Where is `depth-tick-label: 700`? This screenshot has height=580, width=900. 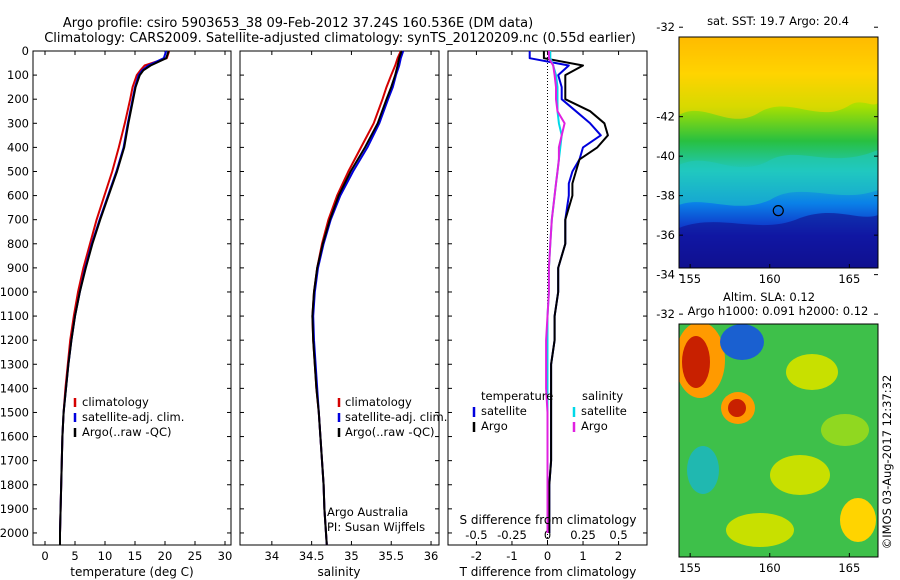
depth-tick-label: 700 is located at coordinates (18, 220).